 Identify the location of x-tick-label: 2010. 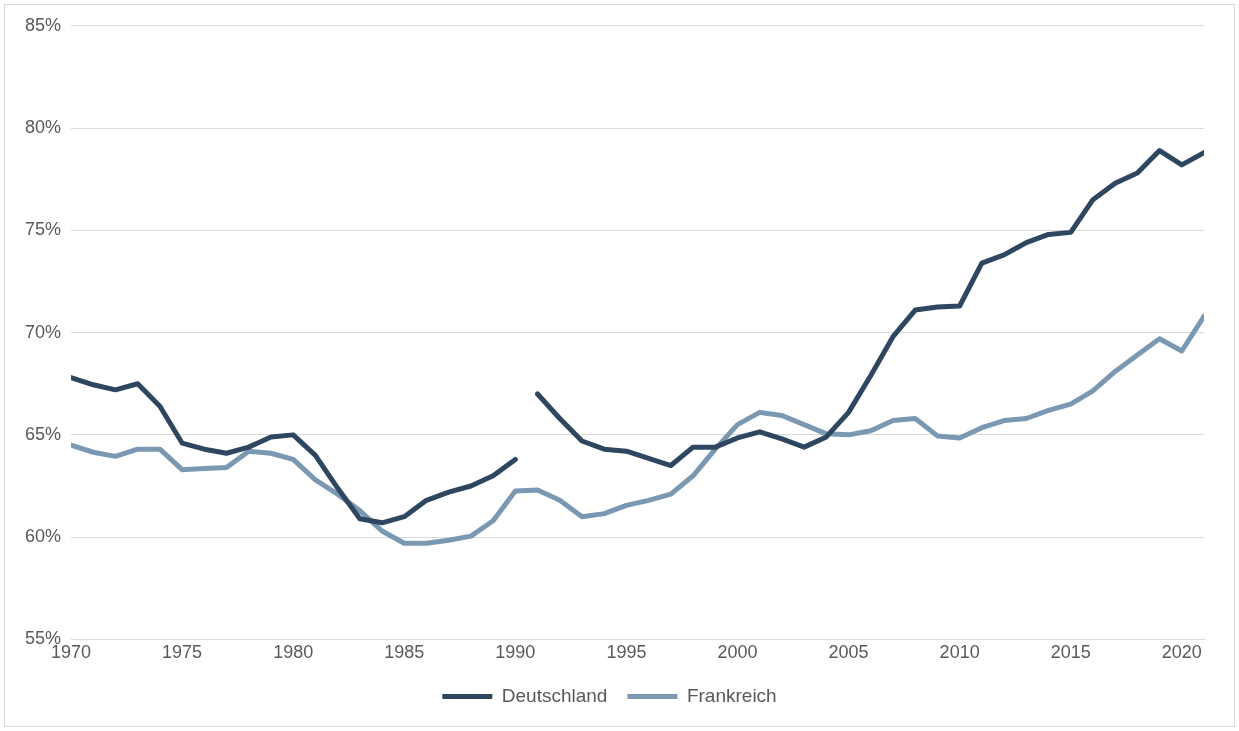
(959, 652).